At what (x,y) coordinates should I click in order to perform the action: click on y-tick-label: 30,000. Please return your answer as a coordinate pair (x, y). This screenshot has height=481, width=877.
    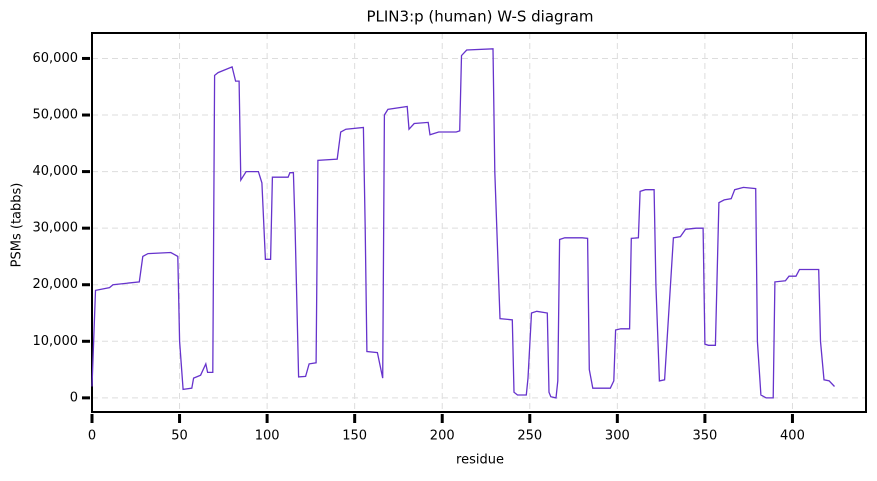
    Looking at the image, I should click on (56, 228).